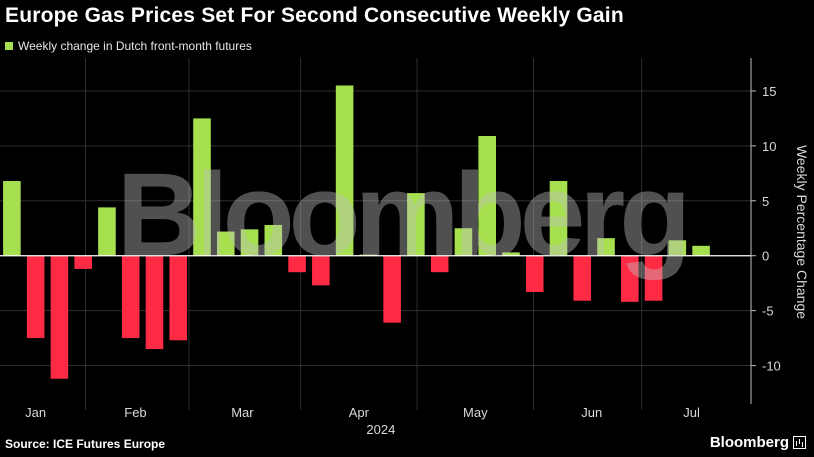  I want to click on x-tick-label: May, so click(475, 412).